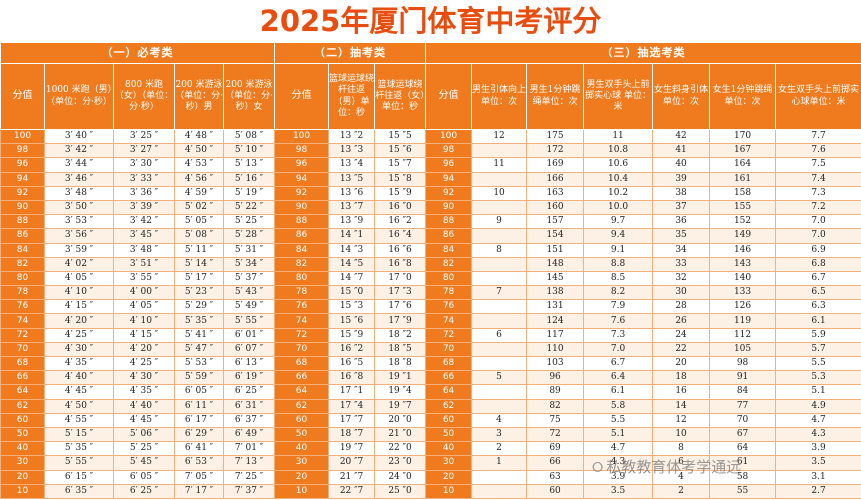 Image resolution: width=861 pixels, height=500 pixels. What do you see at coordinates (499, 136) in the screenshot?
I see `table-cell: 12` at bounding box center [499, 136].